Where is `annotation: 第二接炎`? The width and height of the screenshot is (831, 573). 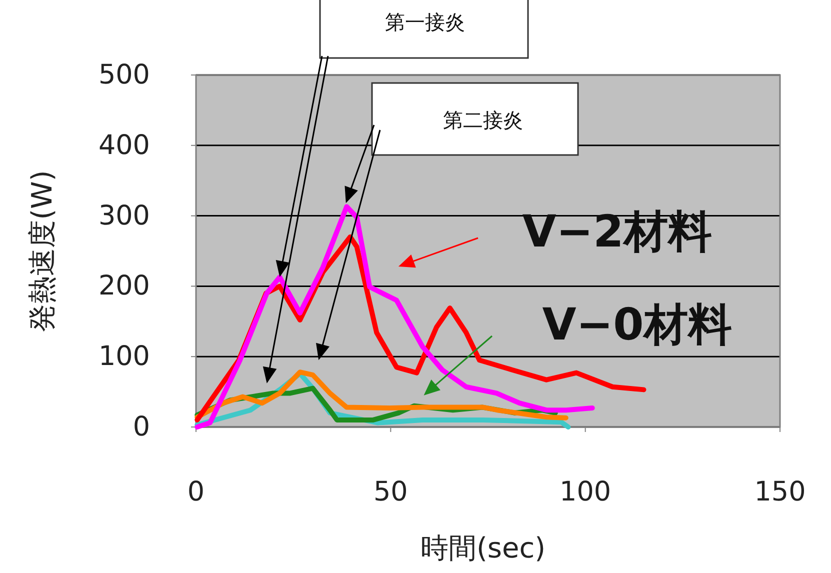 annotation: 第二接炎 is located at coordinates (483, 120).